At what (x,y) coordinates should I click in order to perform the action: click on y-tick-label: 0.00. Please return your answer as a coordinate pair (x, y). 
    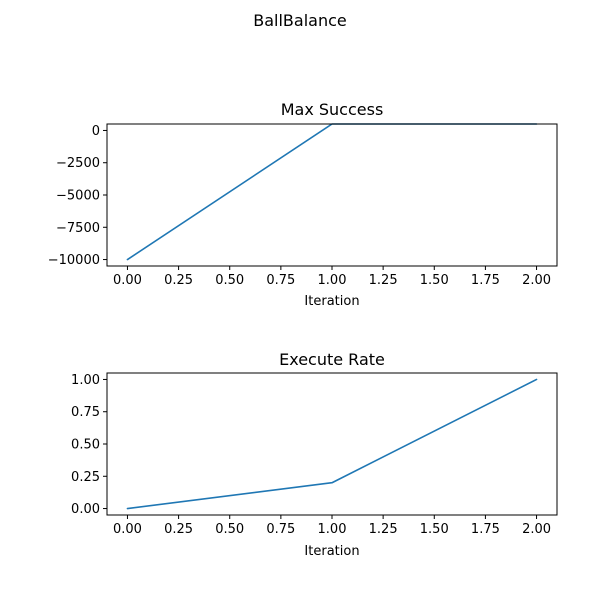
    Looking at the image, I should click on (85, 509).